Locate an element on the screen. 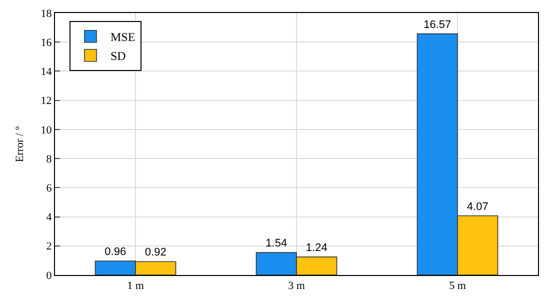 The width and height of the screenshot is (550, 307). y-tick-label: 14 is located at coordinates (46, 72).